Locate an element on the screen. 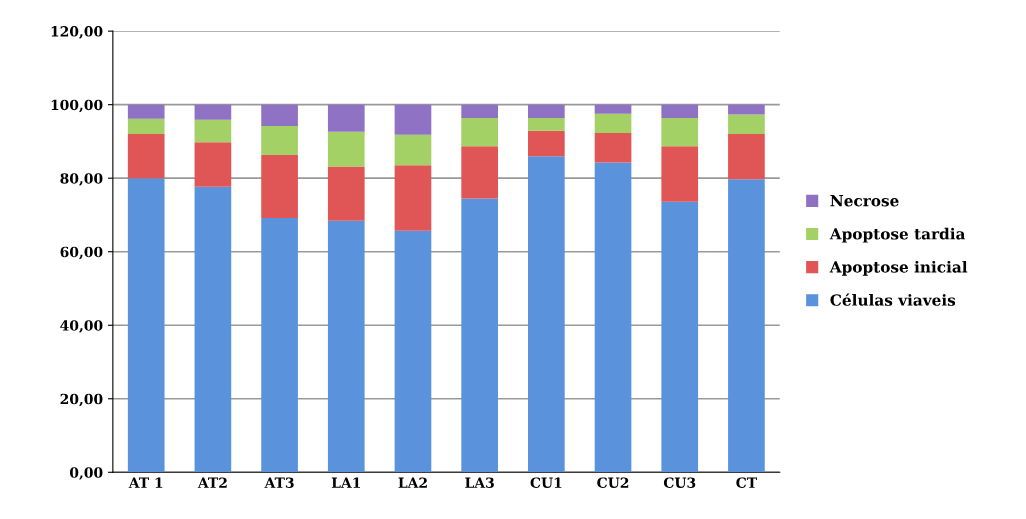 This screenshot has width=1026, height=519. legend-label: Apoptose inicial is located at coordinates (898, 268).